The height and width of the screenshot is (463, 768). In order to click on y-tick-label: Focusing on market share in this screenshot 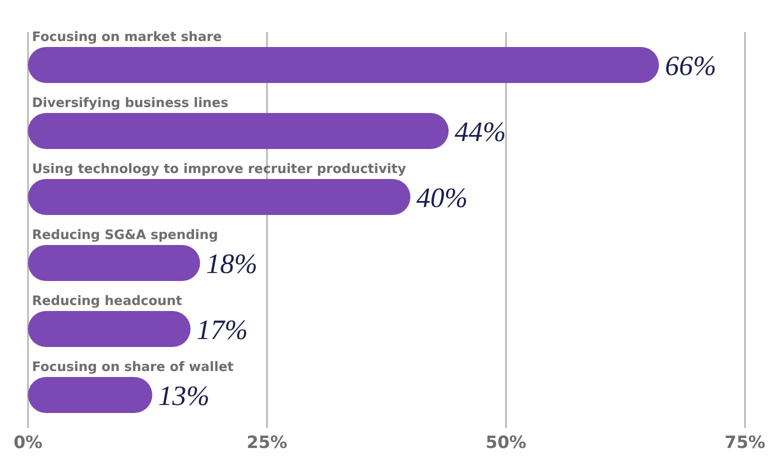, I will do `click(127, 37)`.